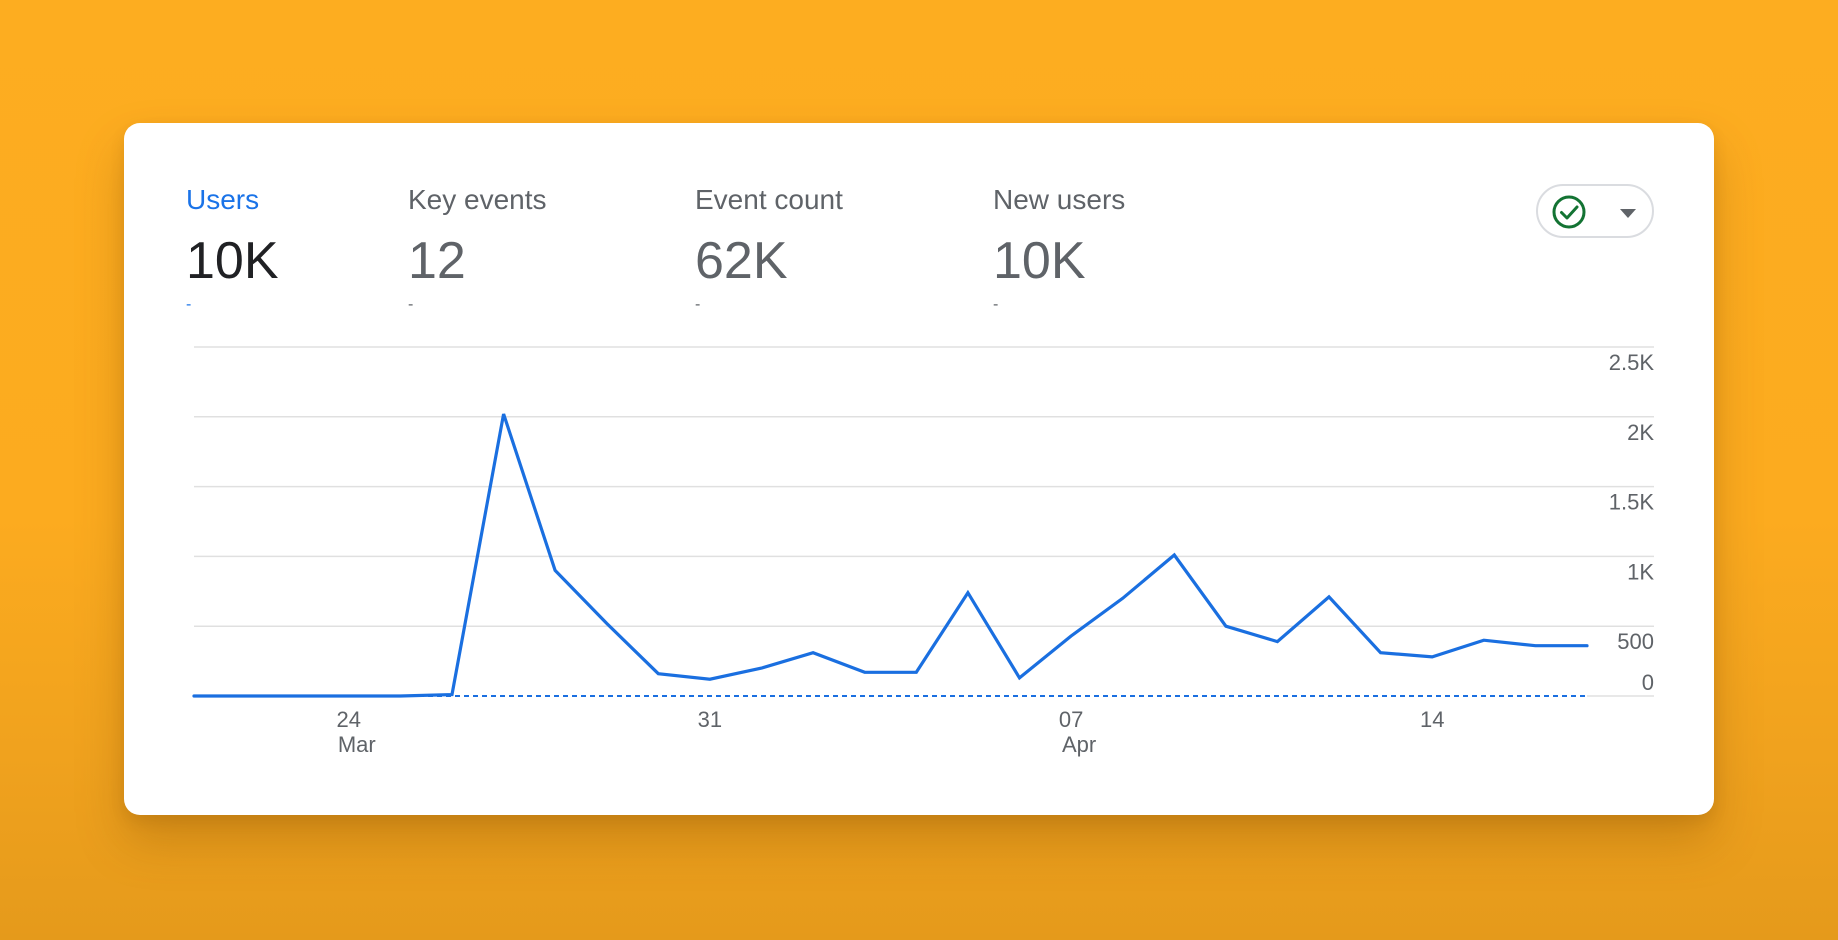 The image size is (1838, 940). What do you see at coordinates (1569, 214) in the screenshot?
I see `check-circle-icon` at bounding box center [1569, 214].